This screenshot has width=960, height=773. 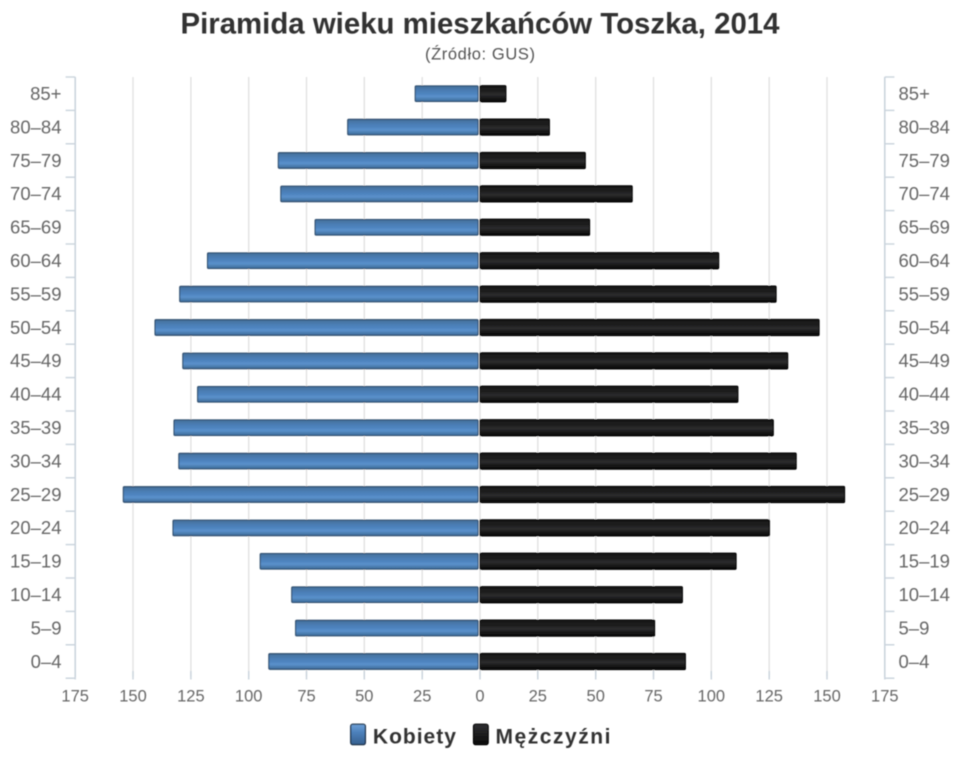 I want to click on svg-text: (Źródło: GUS), so click(x=480, y=54).